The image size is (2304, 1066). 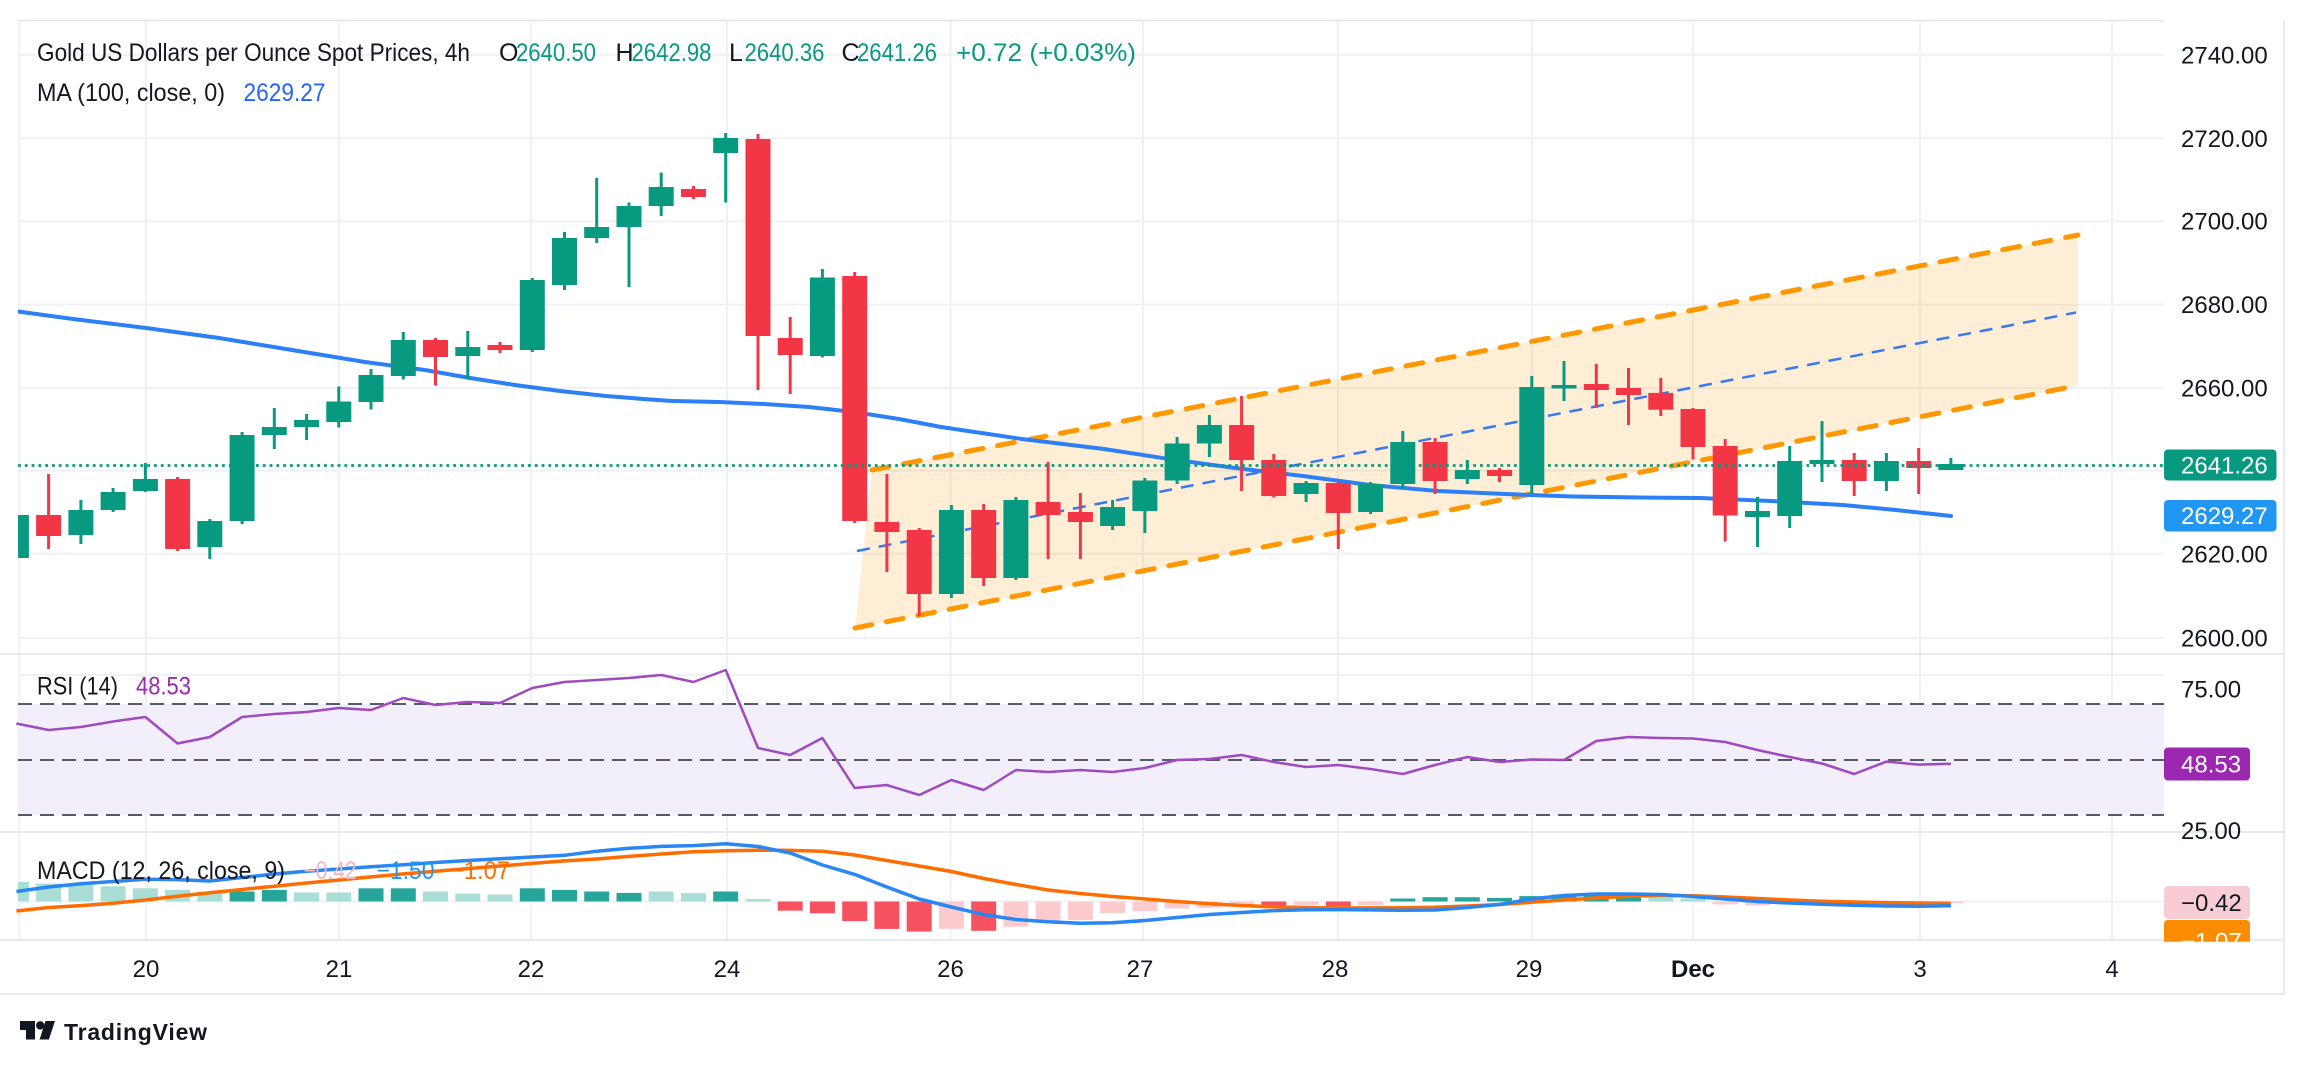 I want to click on svg-text: −1.50, so click(x=406, y=871).